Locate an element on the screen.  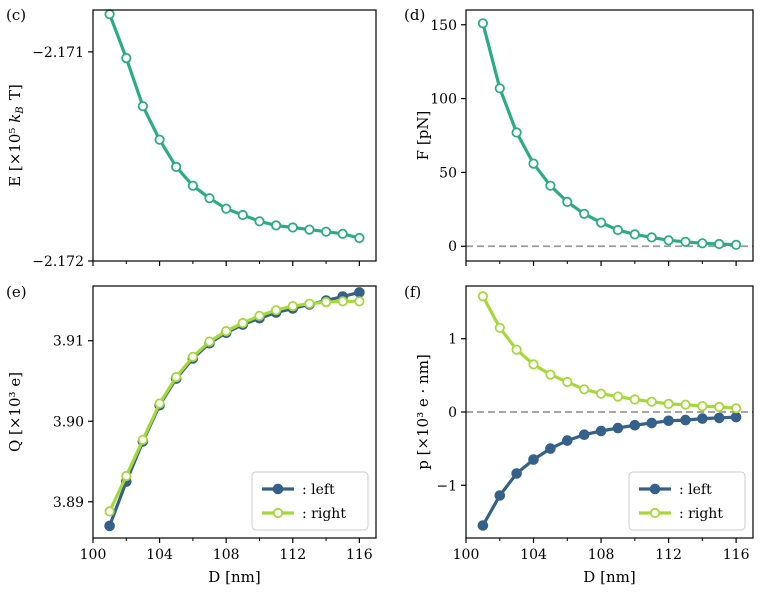
y-axis-label: p [×10³ e · nm] is located at coordinates (423, 412).